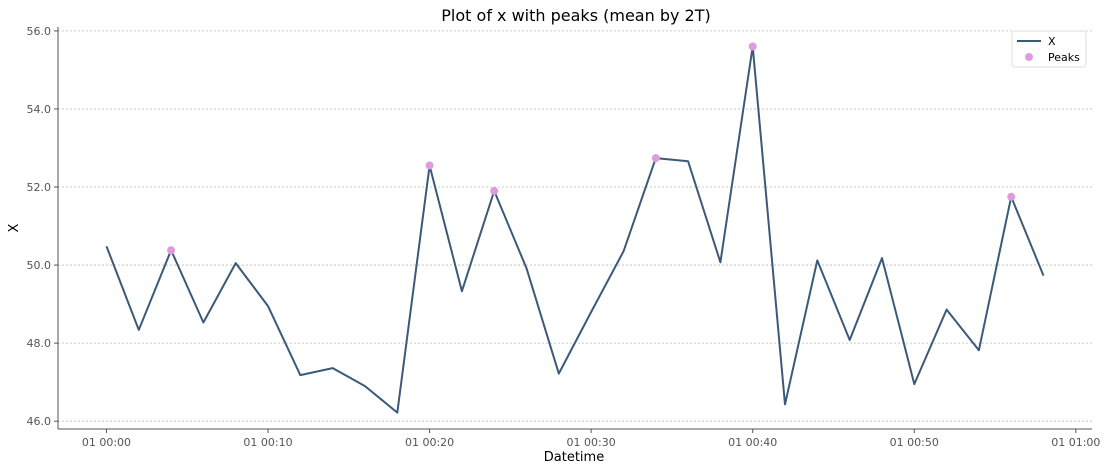  I want to click on x-tick-label: 01 01:00, so click(1075, 442).